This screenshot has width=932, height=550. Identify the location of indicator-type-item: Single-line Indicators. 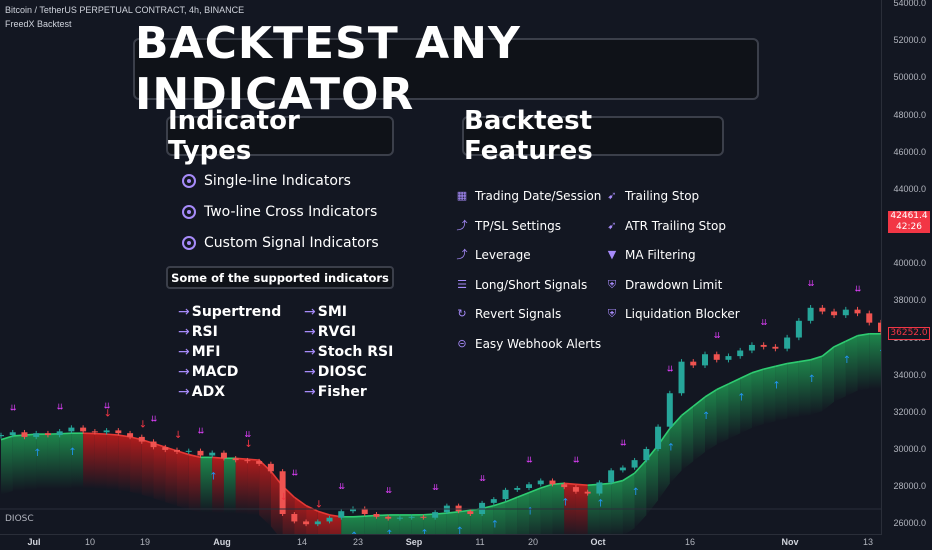
(266, 181).